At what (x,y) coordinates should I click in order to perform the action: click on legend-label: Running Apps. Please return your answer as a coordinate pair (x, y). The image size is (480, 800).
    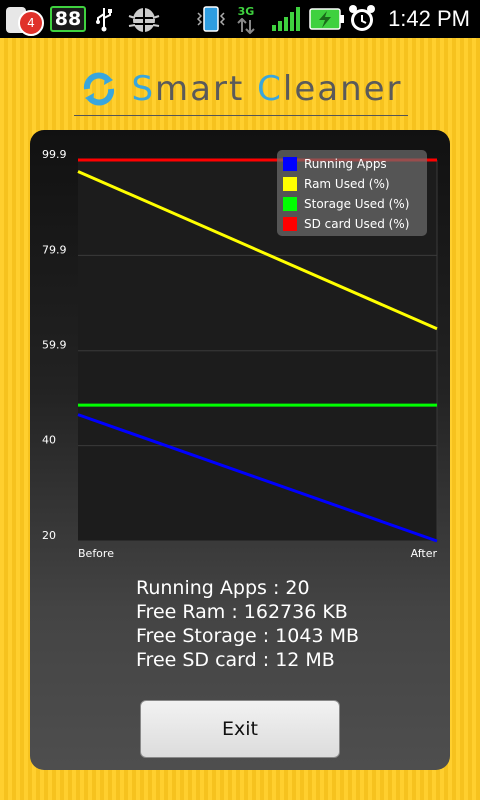
    Looking at the image, I should click on (345, 164).